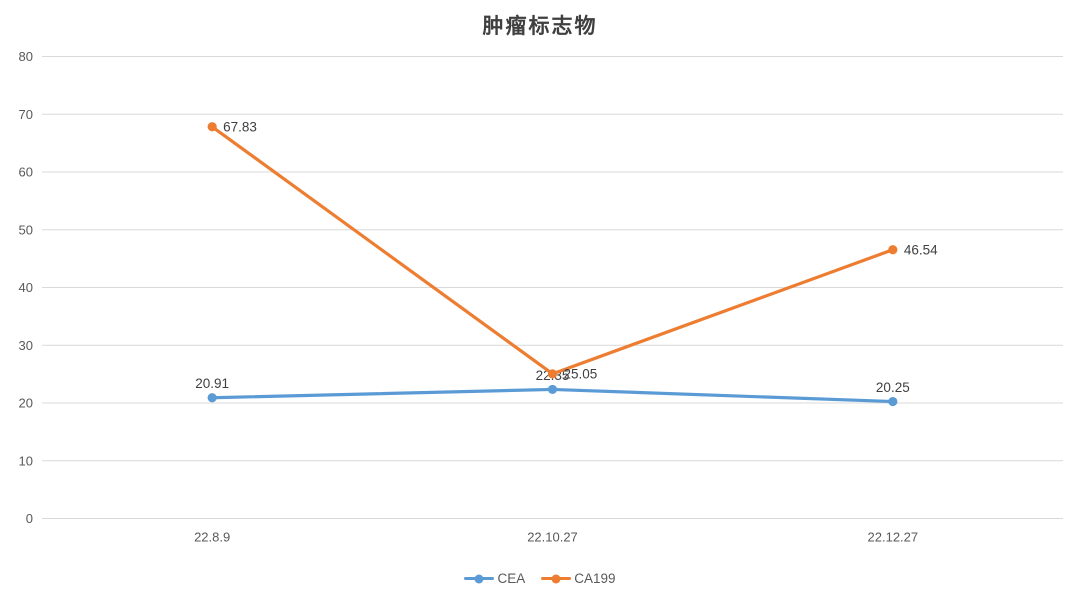  What do you see at coordinates (26, 460) in the screenshot?
I see `y-tick-label: 10` at bounding box center [26, 460].